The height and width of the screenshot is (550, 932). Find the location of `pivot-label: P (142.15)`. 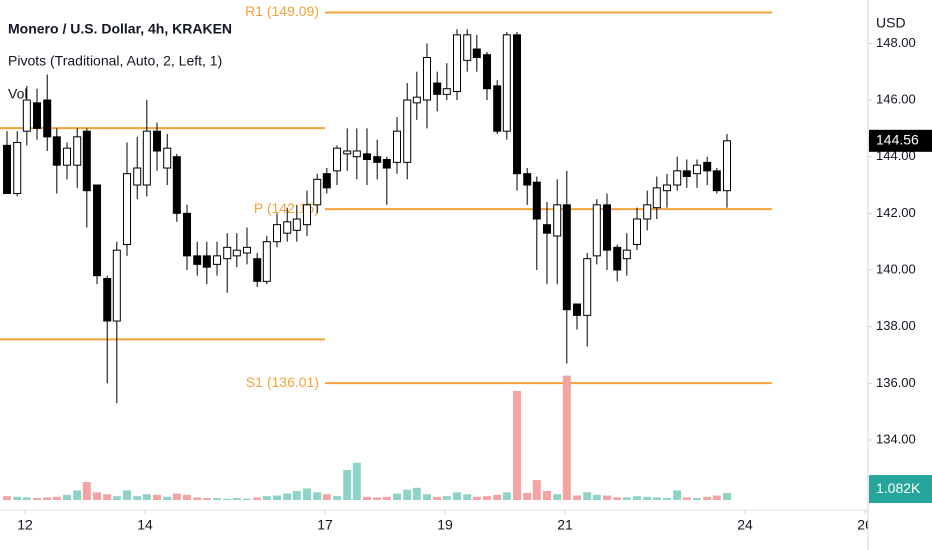

pivot-label: P (142.15) is located at coordinates (286, 208).